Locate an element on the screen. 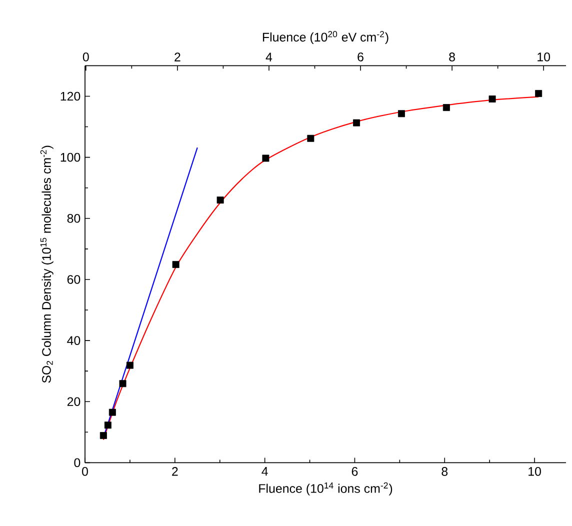 The width and height of the screenshot is (572, 526). x2-tick-label: 10 is located at coordinates (544, 57).